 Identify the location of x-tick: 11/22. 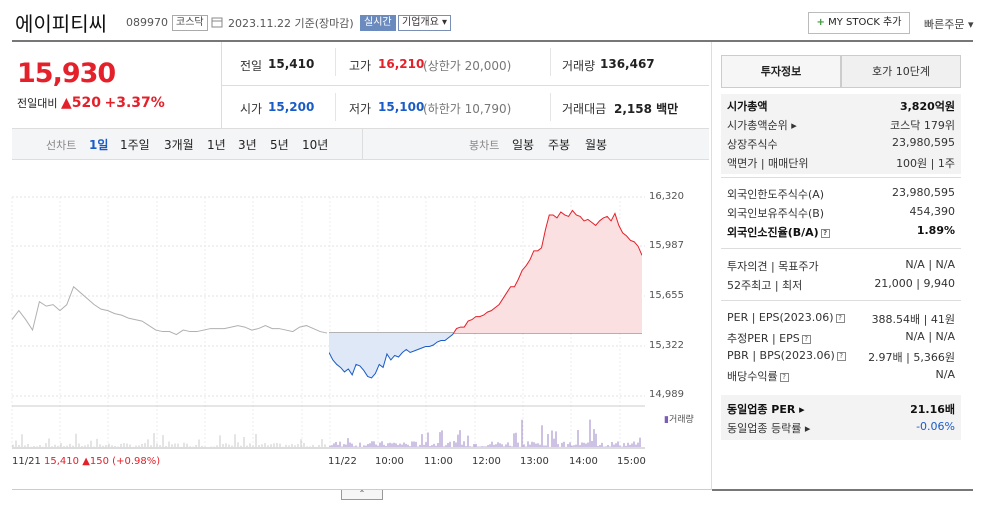
(342, 461).